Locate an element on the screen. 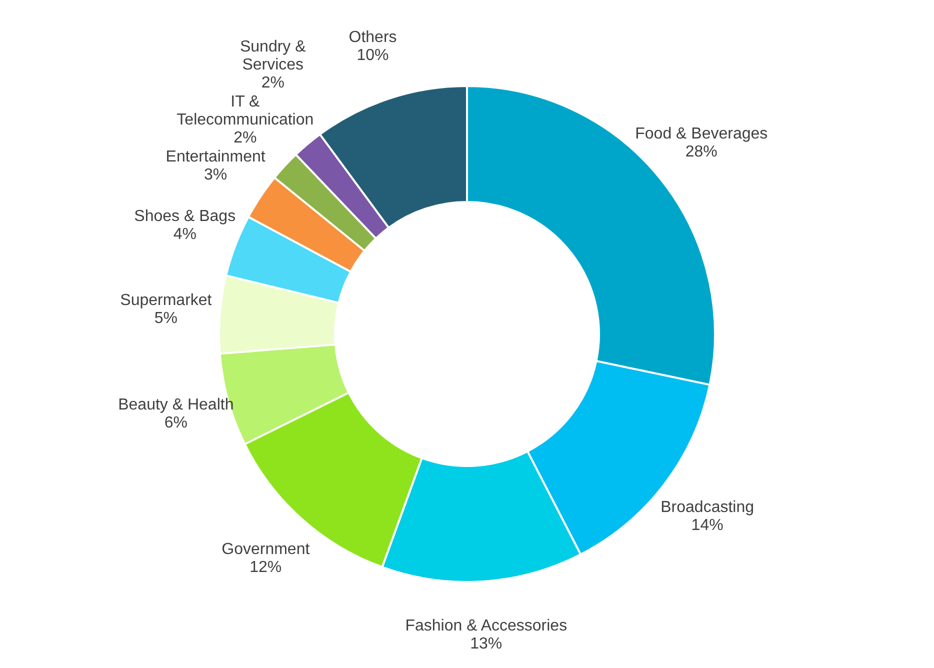 This screenshot has width=934, height=668. slice-label: Others is located at coordinates (372, 37).